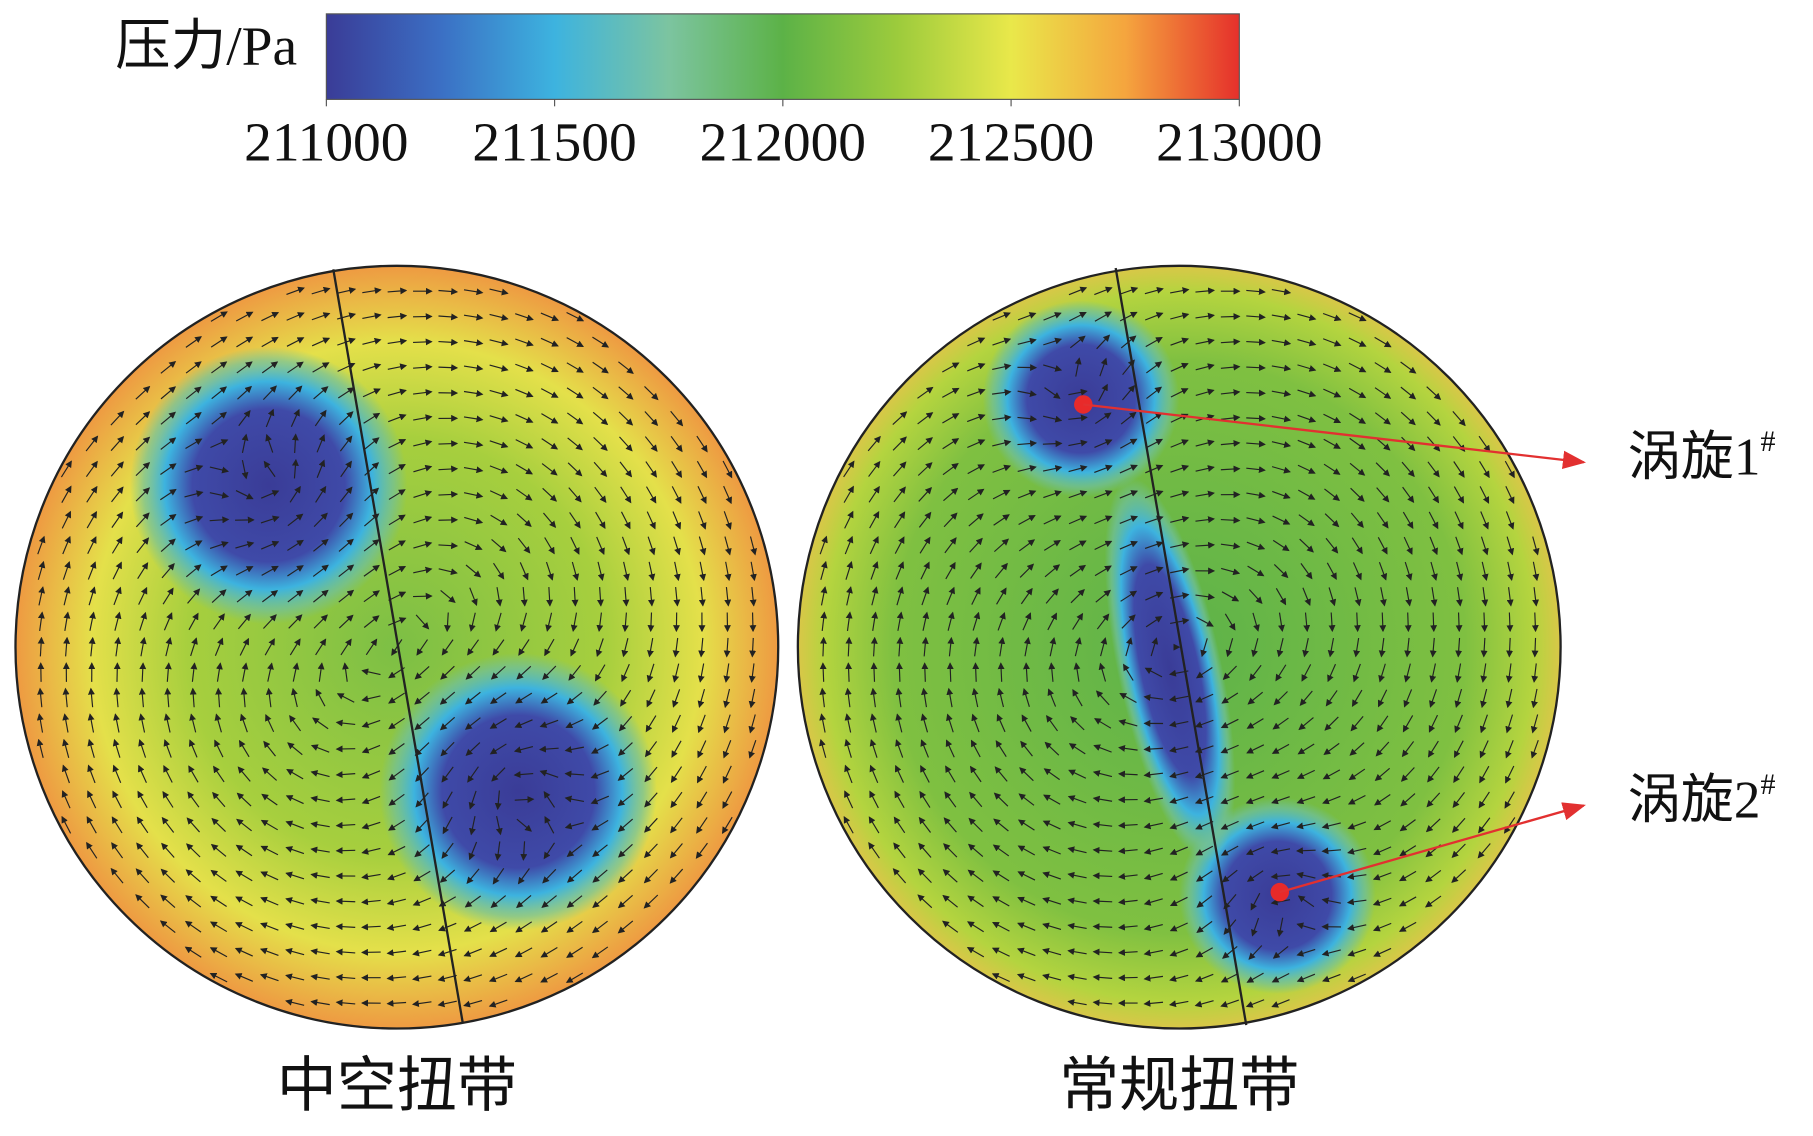 The width and height of the screenshot is (1813, 1136). What do you see at coordinates (1702, 456) in the screenshot?
I see `vortex-label: 涡旋1#` at bounding box center [1702, 456].